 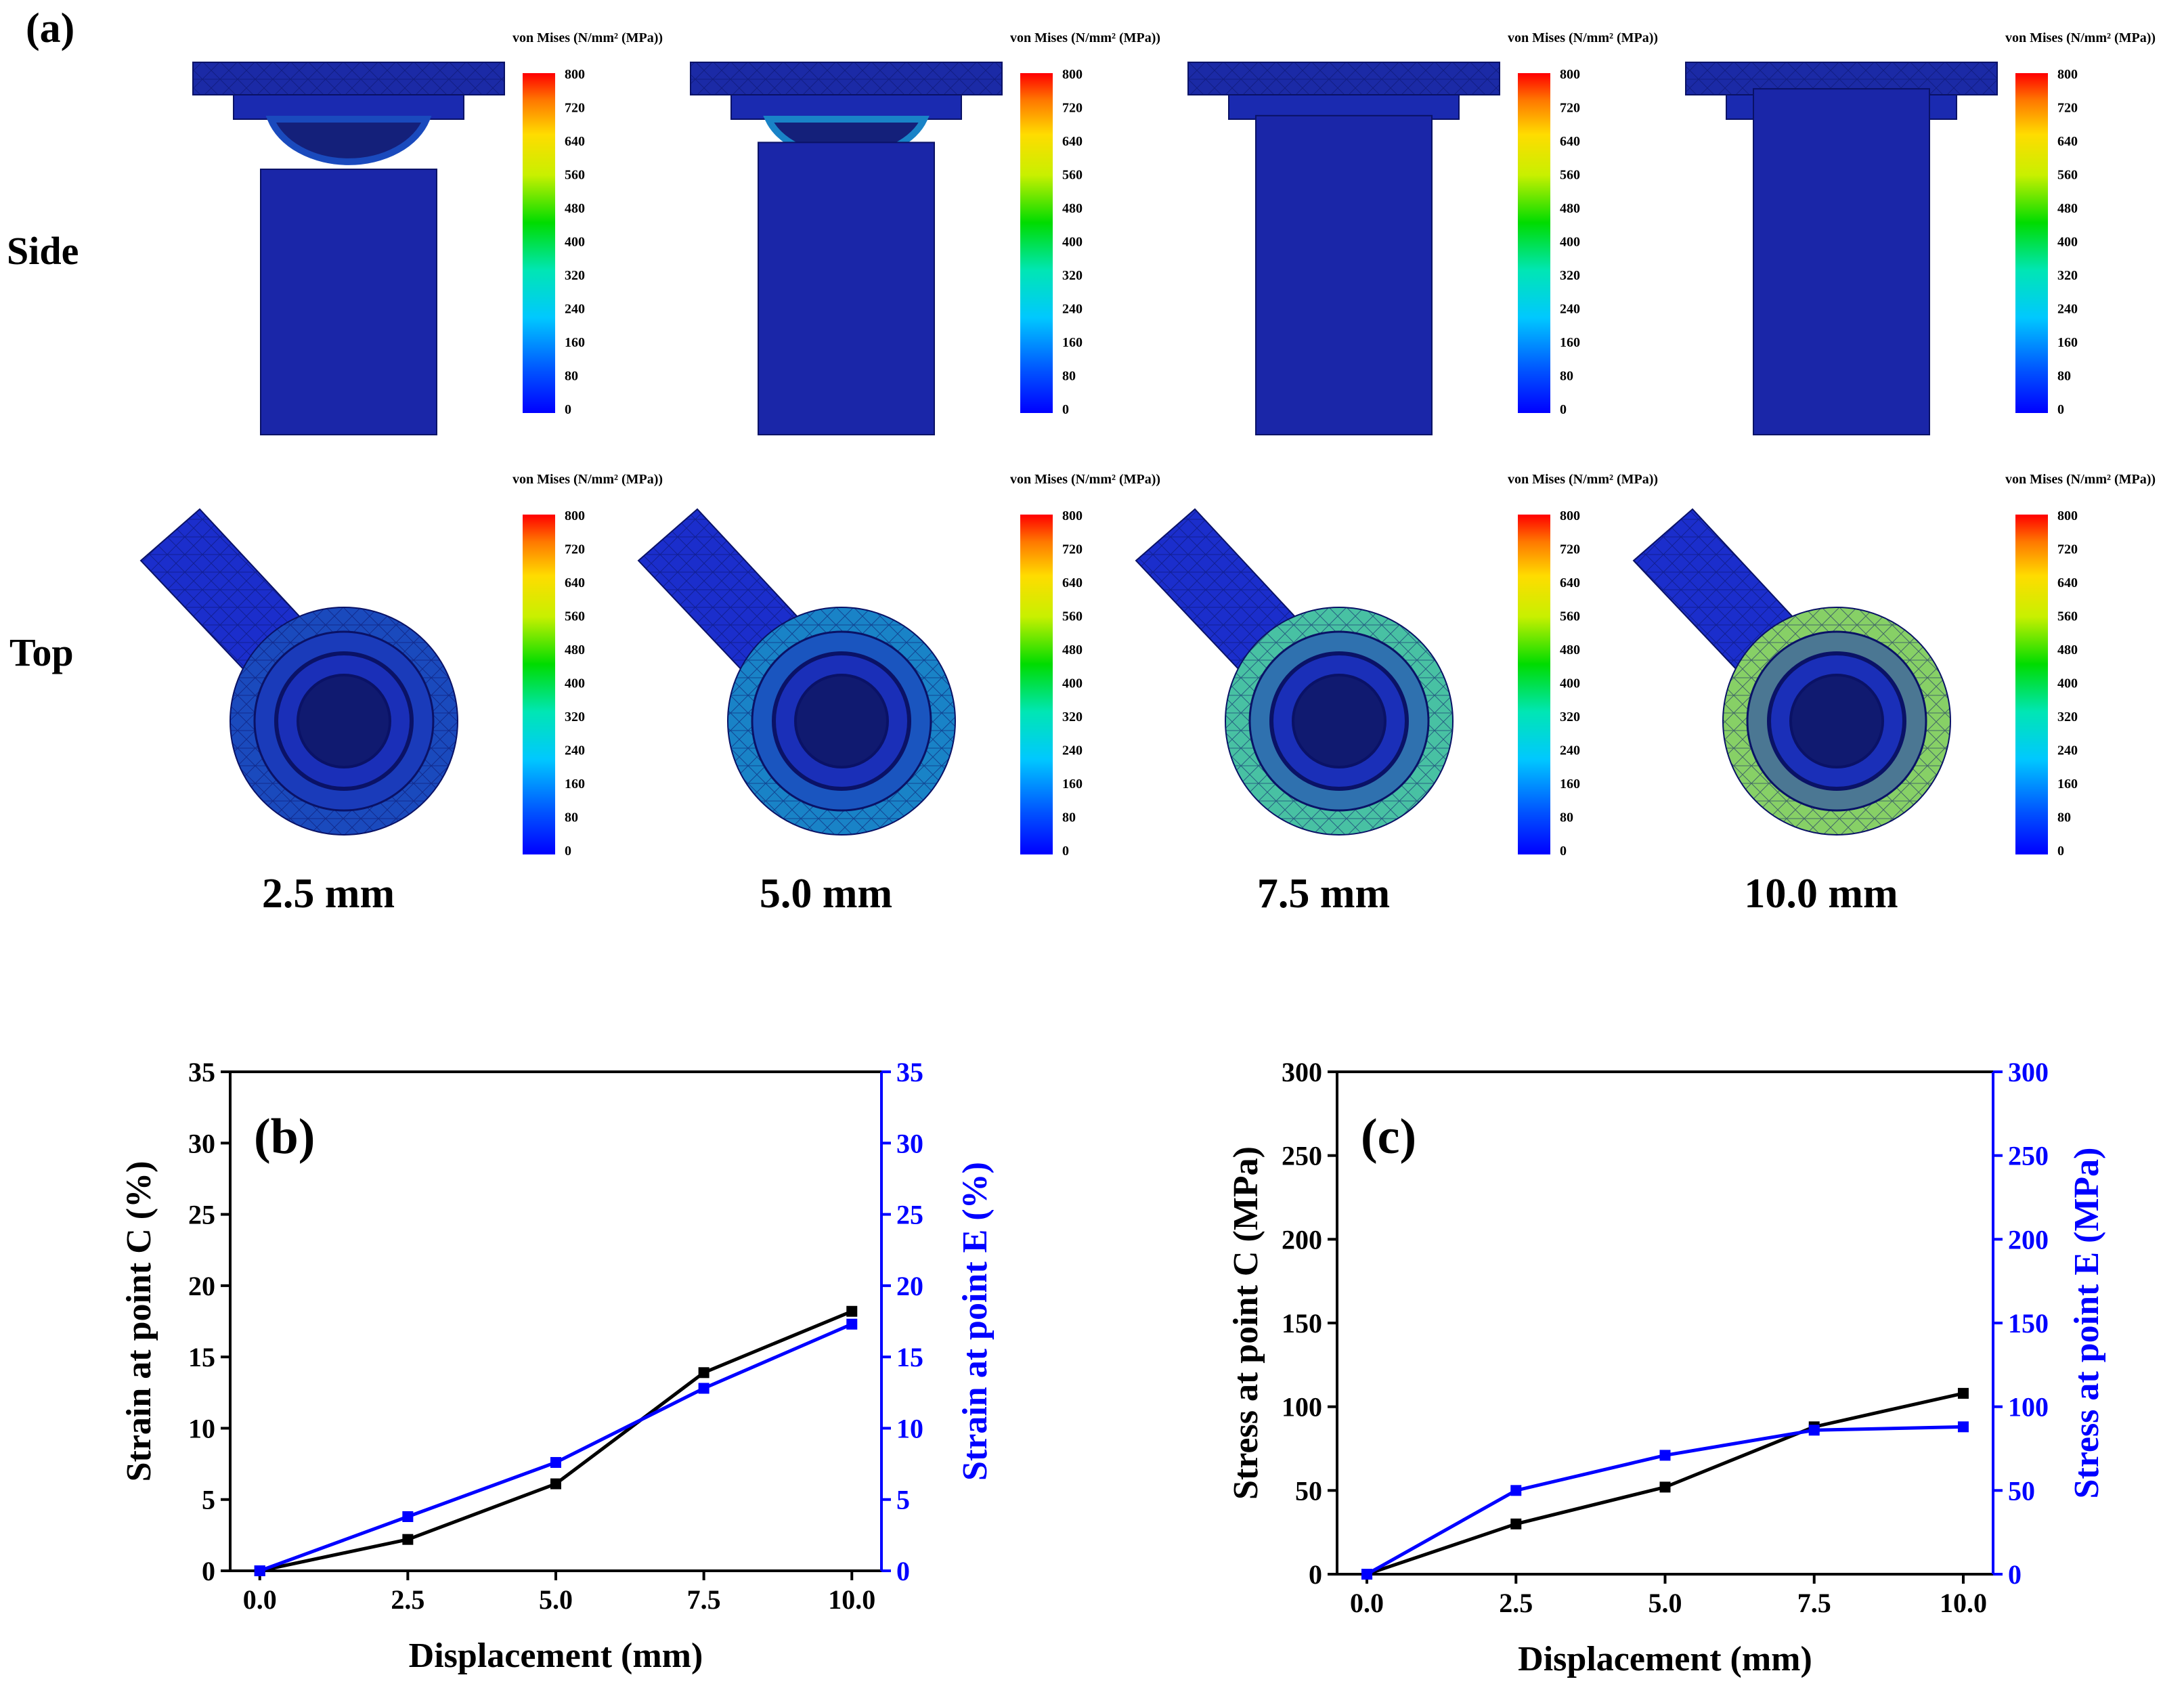 What do you see at coordinates (1302, 1324) in the screenshot?
I see `y-tick-label-left: 150` at bounding box center [1302, 1324].